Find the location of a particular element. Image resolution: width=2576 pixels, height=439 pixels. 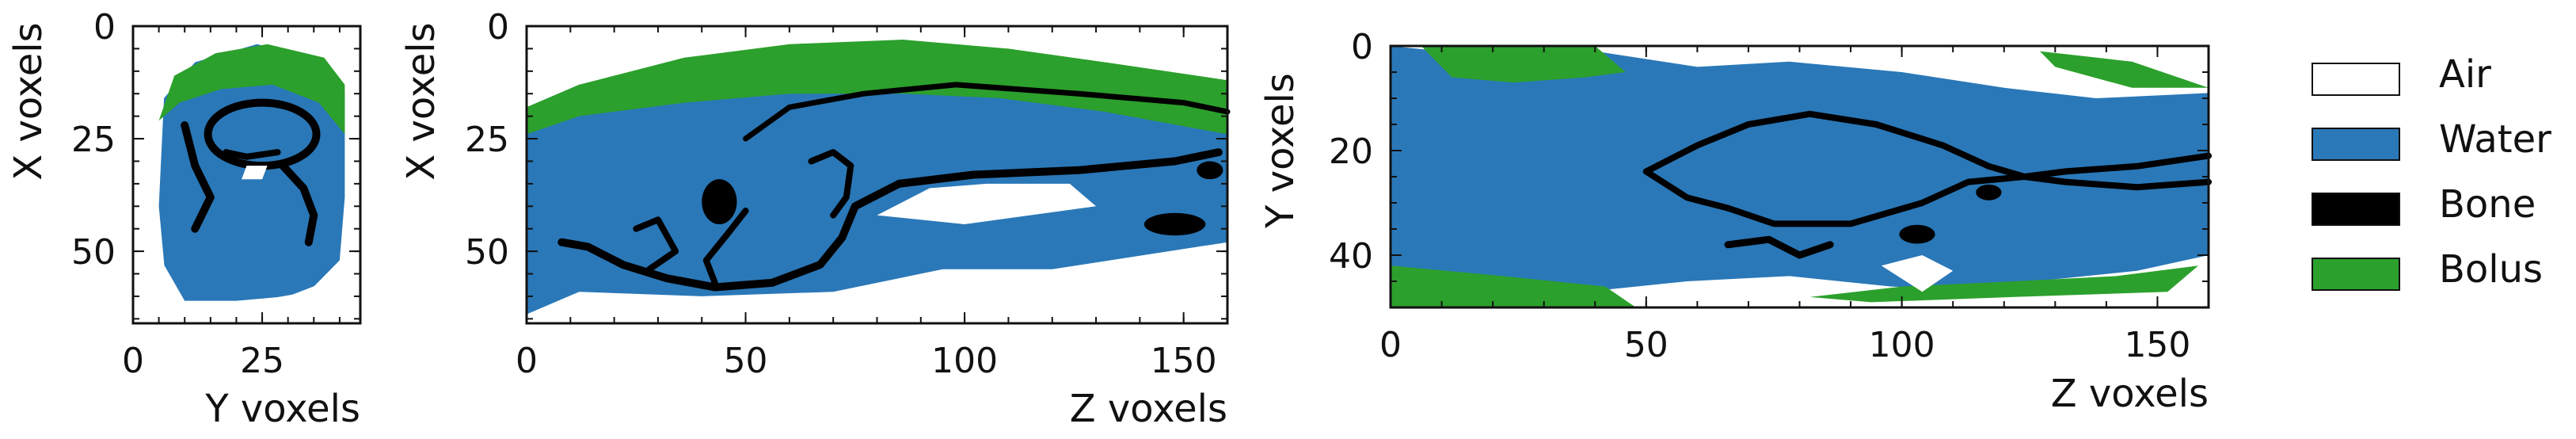

plot-frame is located at coordinates (246, 175).